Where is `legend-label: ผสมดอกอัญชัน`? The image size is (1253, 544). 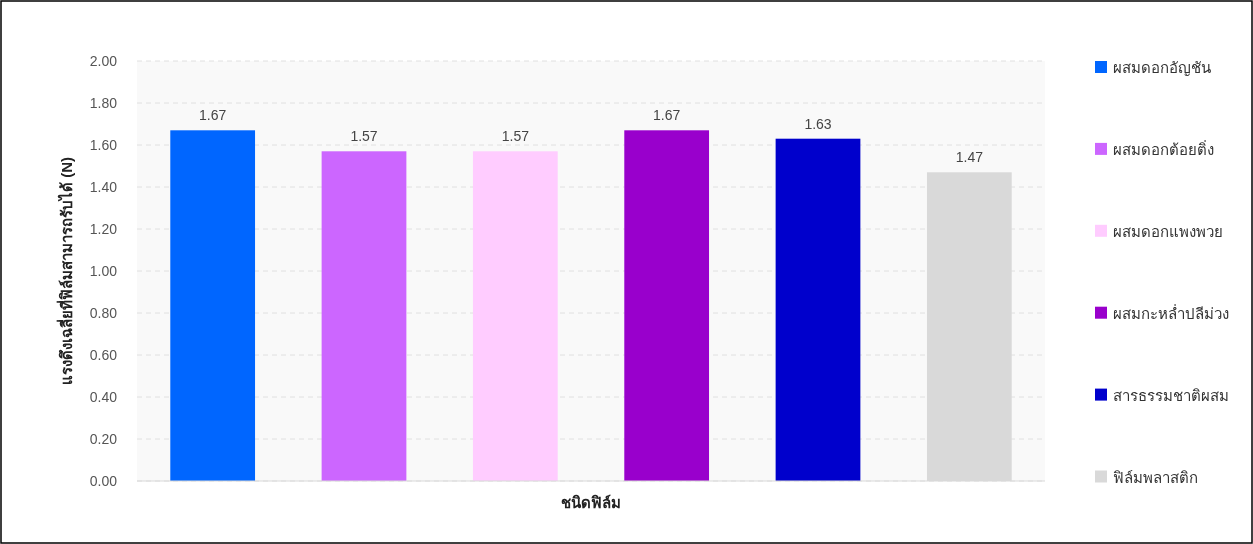 legend-label: ผสมดอกอัญชัน is located at coordinates (1162, 67).